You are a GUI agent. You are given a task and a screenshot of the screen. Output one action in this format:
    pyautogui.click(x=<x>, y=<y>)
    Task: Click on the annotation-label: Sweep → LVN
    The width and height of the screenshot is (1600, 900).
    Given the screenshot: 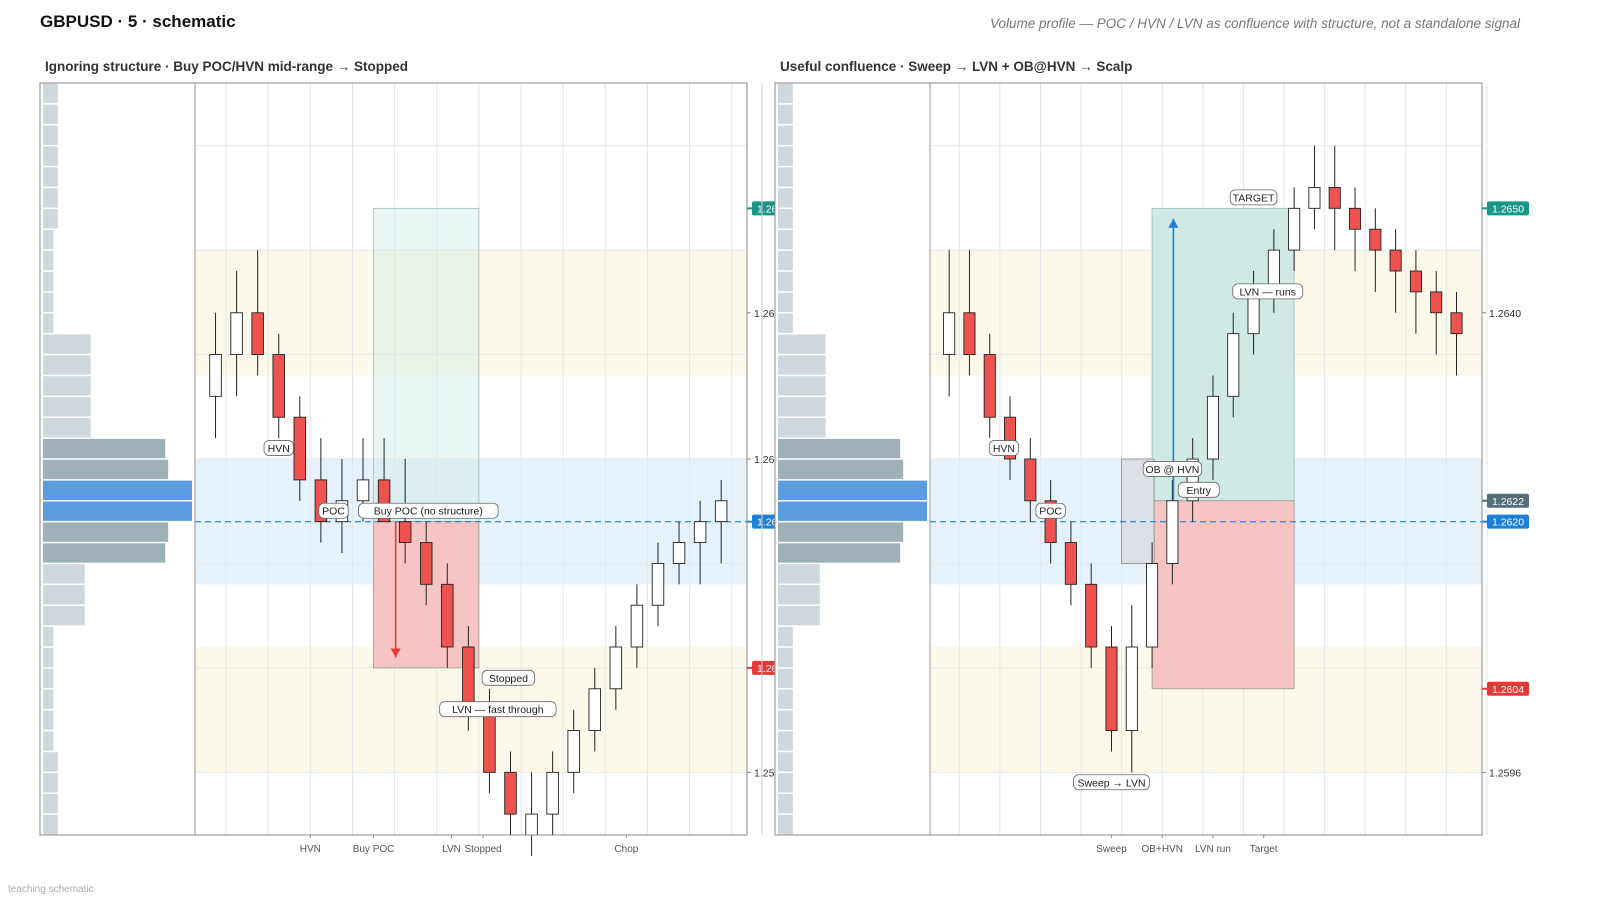 What is the action you would take?
    pyautogui.click(x=1111, y=783)
    